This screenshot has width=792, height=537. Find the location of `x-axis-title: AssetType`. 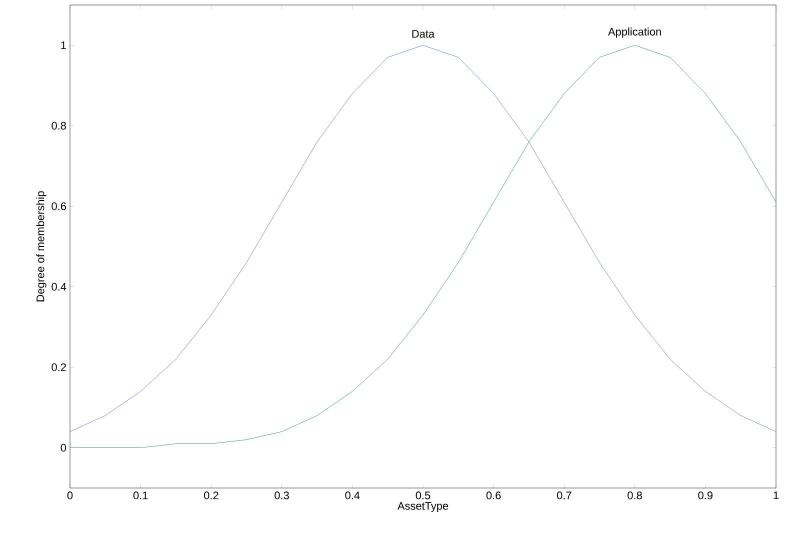

x-axis-title: AssetType is located at coordinates (422, 507).